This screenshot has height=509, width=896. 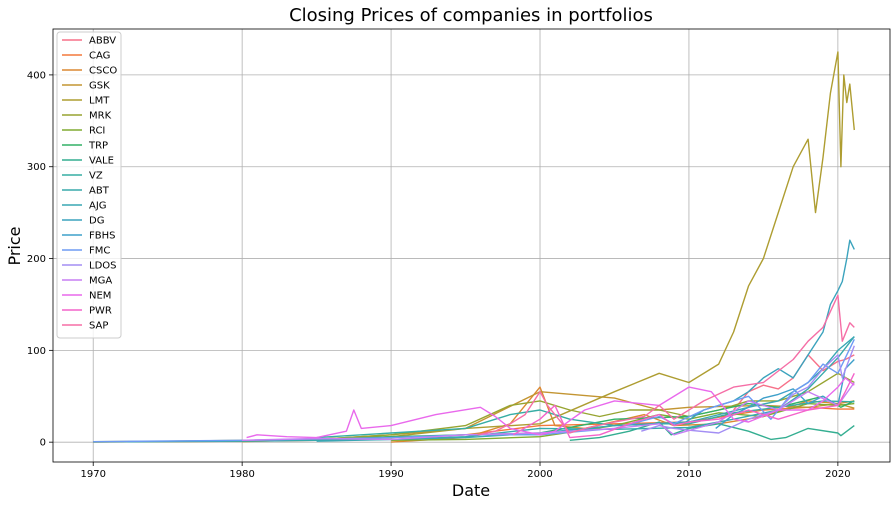 What do you see at coordinates (36, 351) in the screenshot?
I see `y-tick-label: 100` at bounding box center [36, 351].